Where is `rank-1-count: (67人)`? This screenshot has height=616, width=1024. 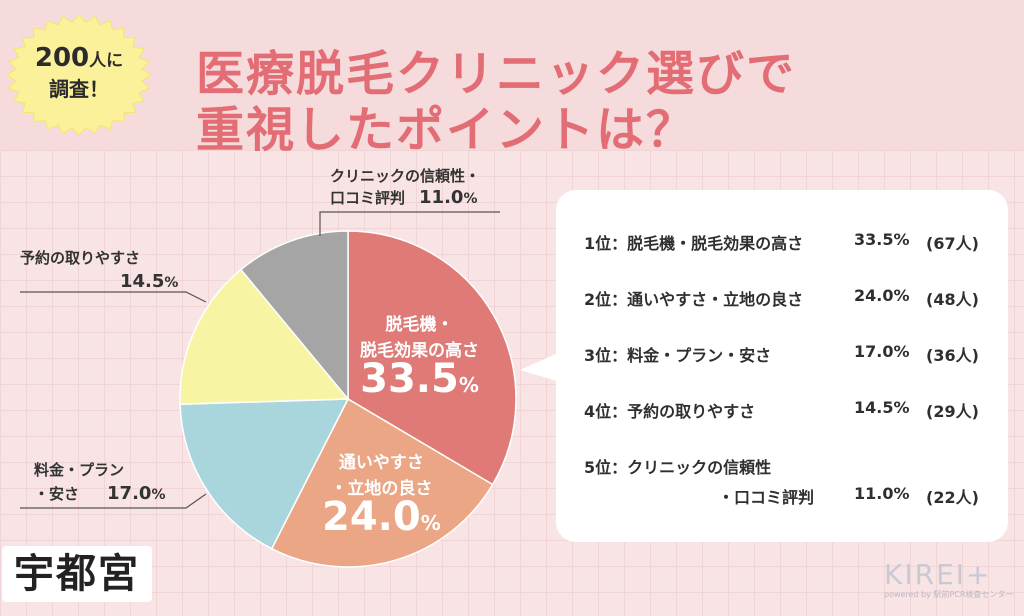
rank-1-count: (67人) is located at coordinates (952, 243).